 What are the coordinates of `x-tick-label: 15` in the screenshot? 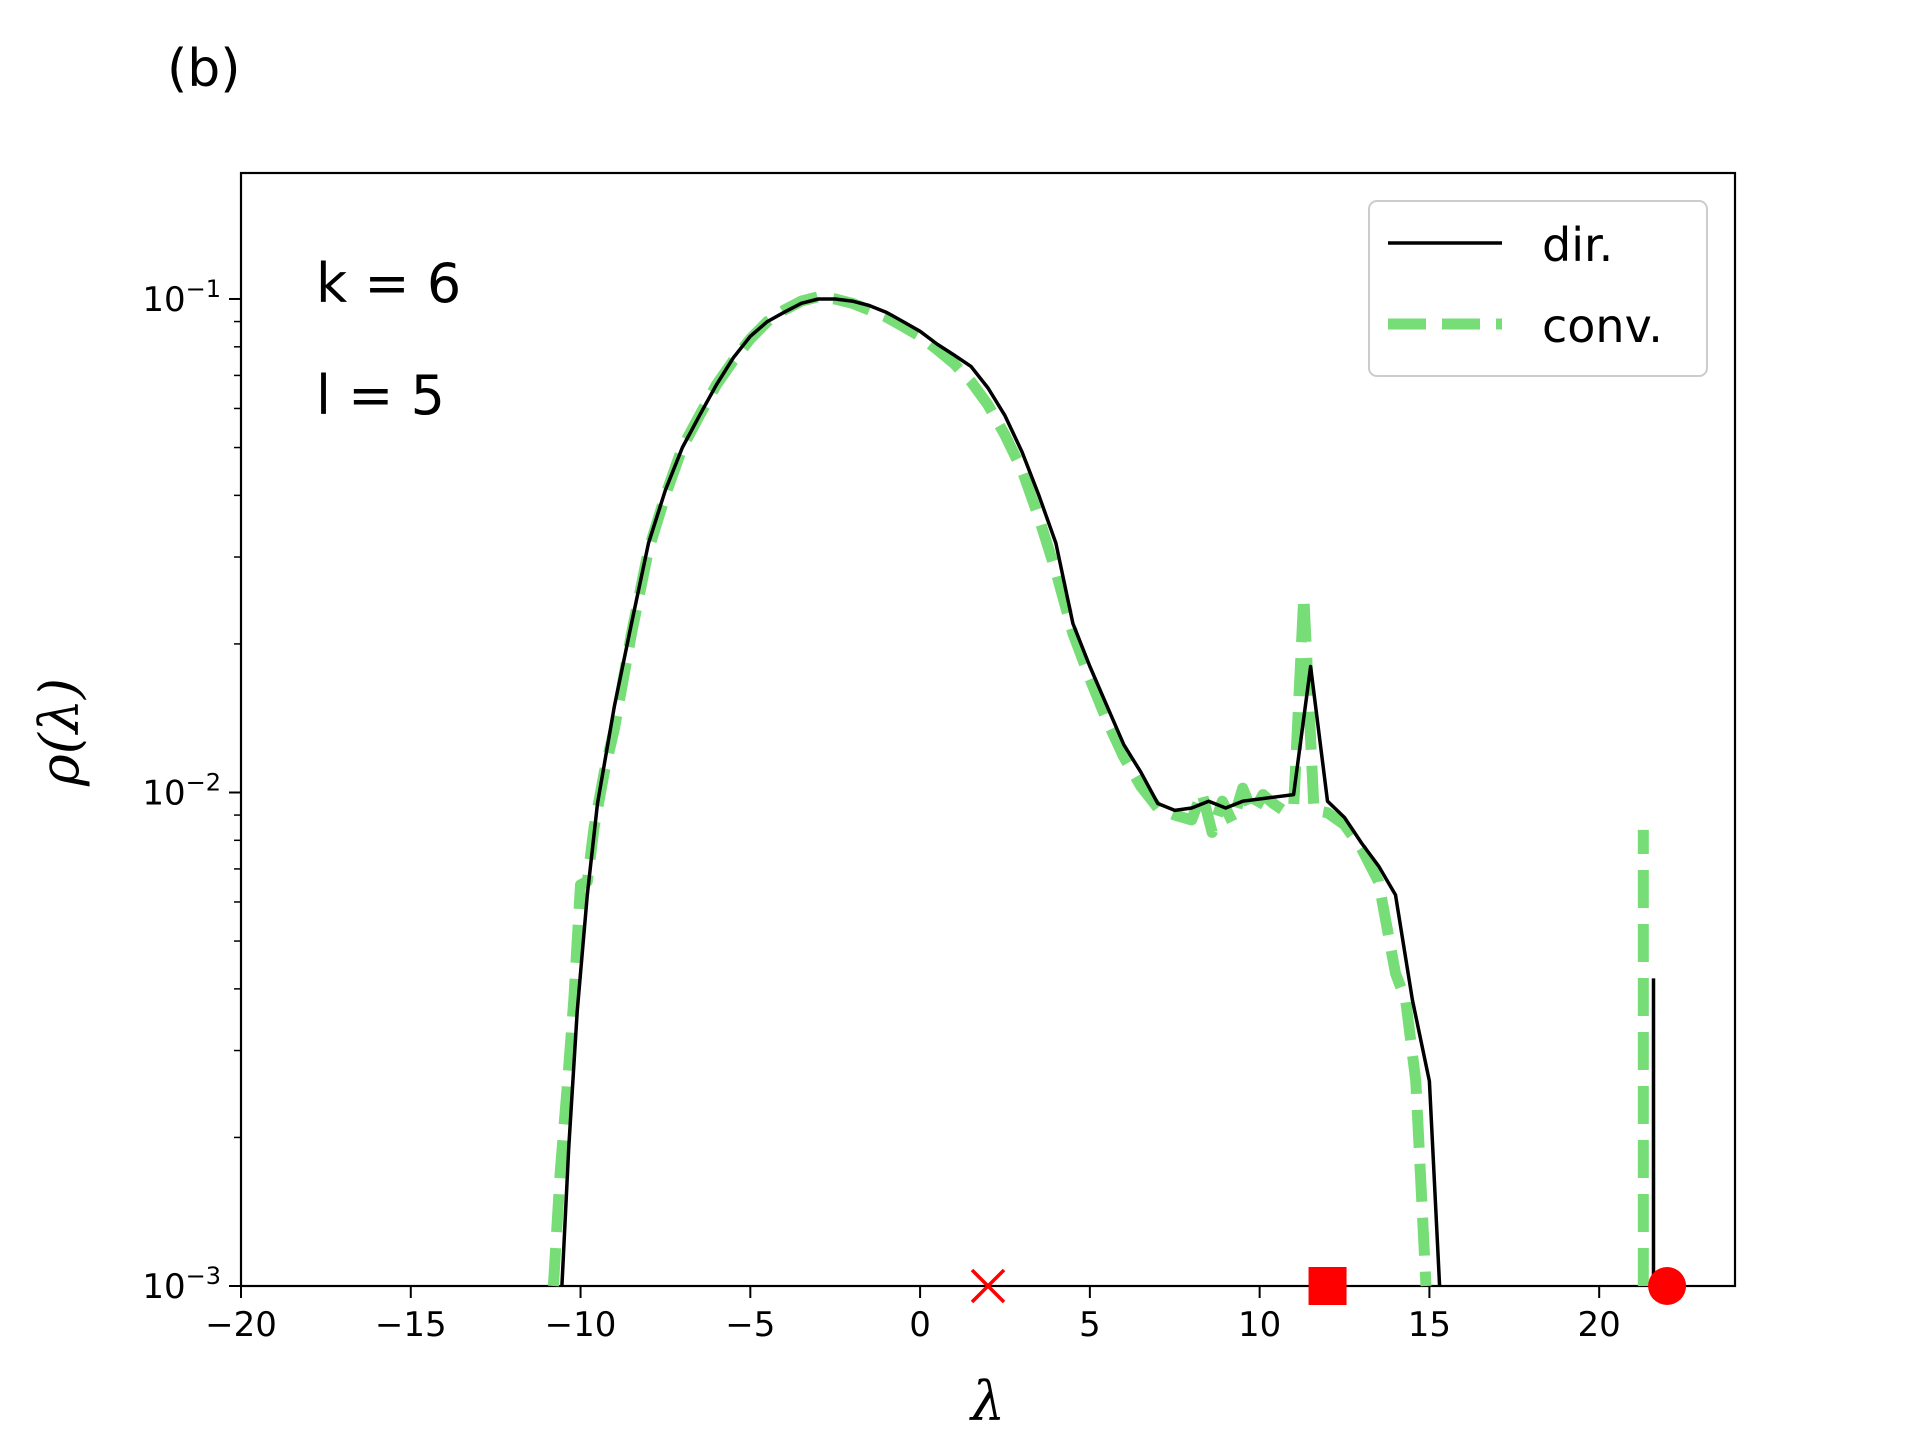 It's located at (1429, 1325).